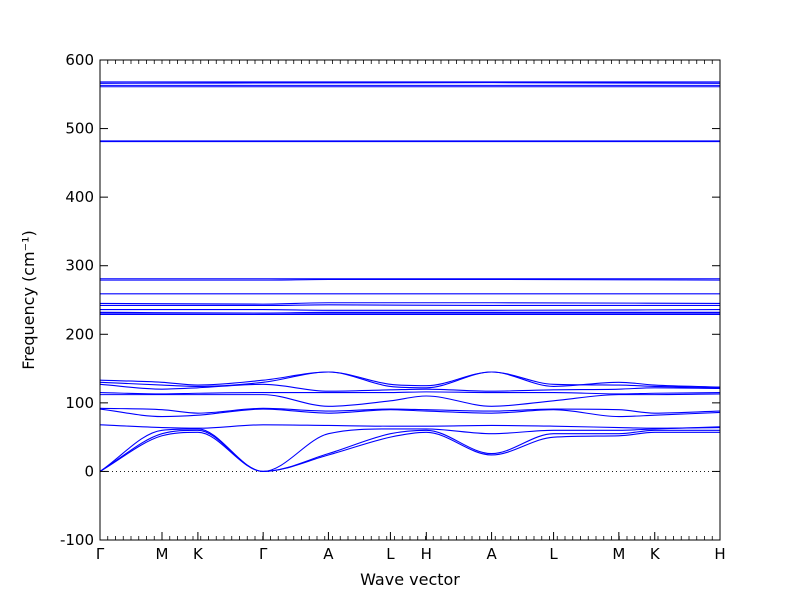  I want to click on x-tick-label-2: K, so click(198, 554).